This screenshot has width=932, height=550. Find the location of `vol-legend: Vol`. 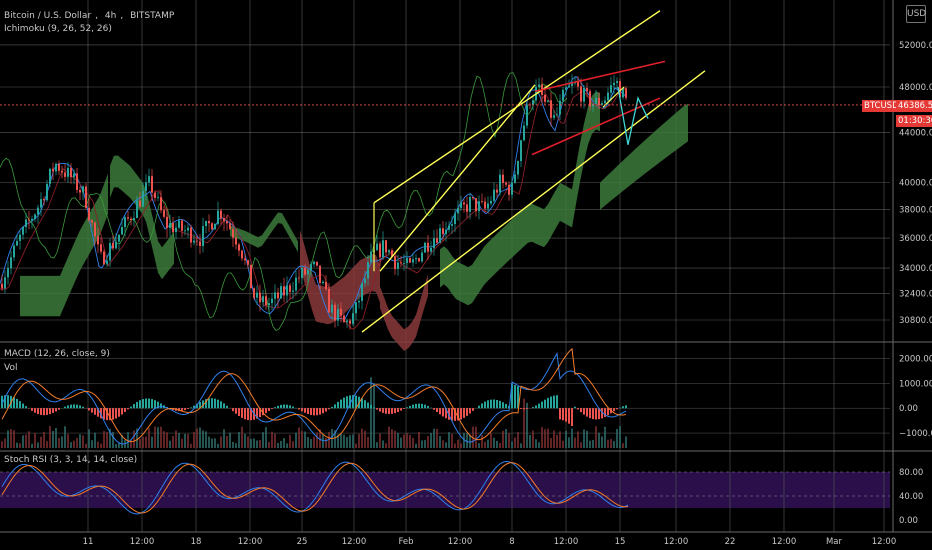

vol-legend: Vol is located at coordinates (11, 368).